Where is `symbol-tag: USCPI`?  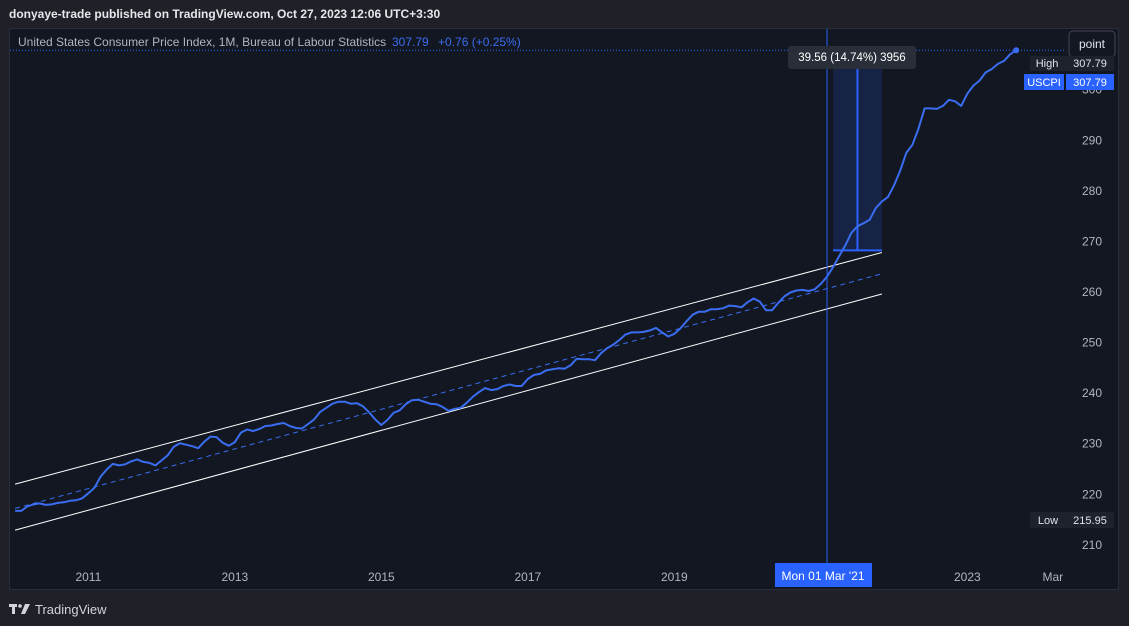 symbol-tag: USCPI is located at coordinates (1044, 83).